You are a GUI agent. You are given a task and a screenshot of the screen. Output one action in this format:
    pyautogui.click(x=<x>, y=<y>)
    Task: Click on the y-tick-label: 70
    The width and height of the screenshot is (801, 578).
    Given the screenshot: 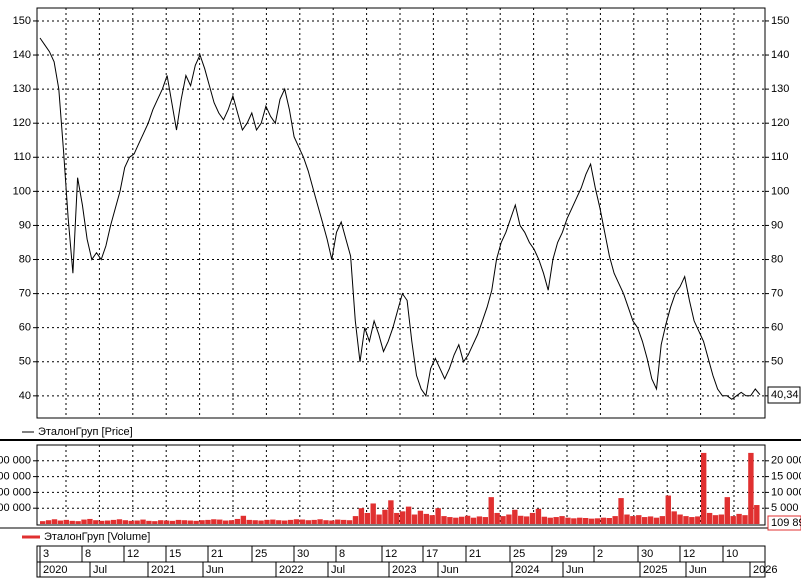 What is the action you would take?
    pyautogui.click(x=777, y=294)
    